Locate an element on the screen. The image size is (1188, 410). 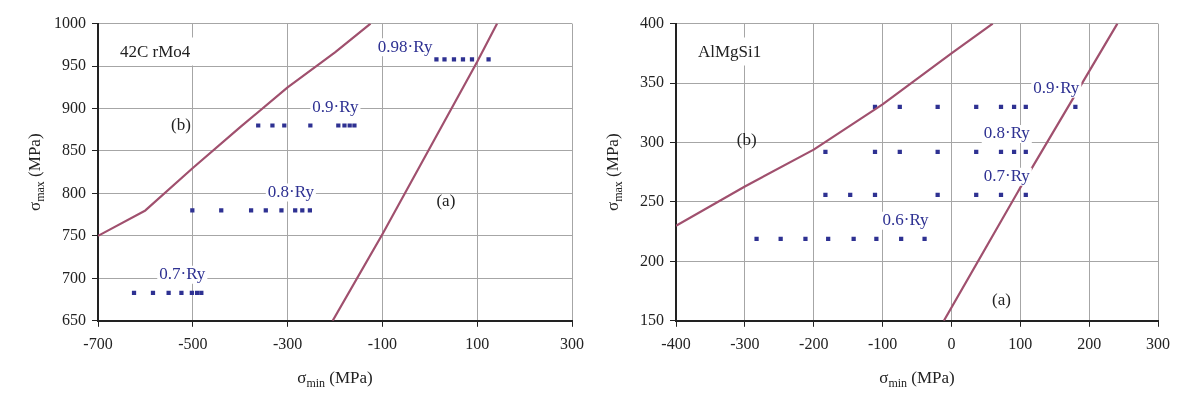
x-tick-label: 200 is located at coordinates (1089, 343).